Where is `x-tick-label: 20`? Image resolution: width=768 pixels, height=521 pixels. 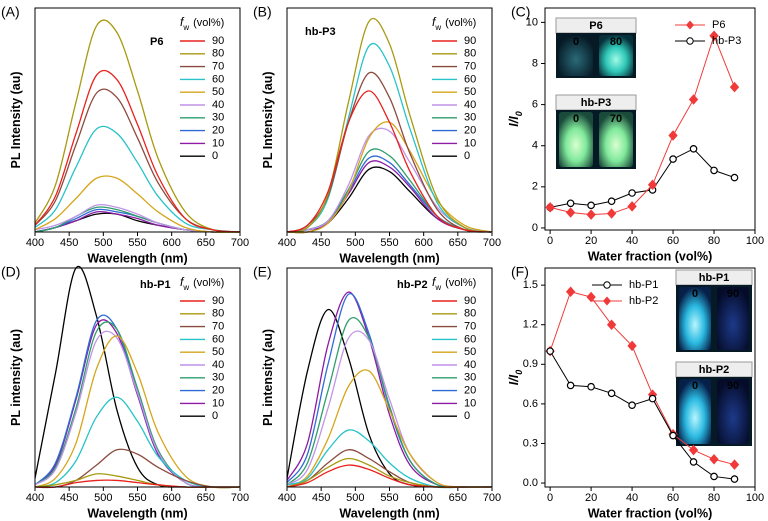 x-tick-label: 20 is located at coordinates (591, 498).